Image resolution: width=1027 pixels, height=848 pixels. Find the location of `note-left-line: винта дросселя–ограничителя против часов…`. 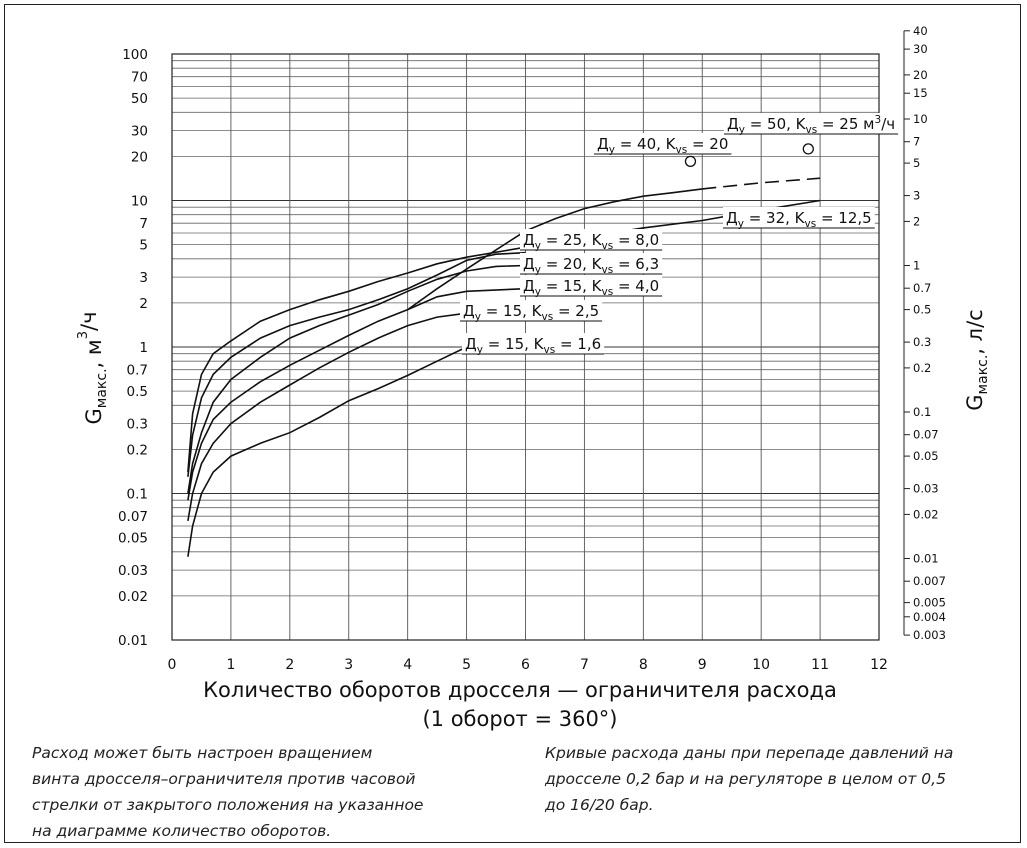

note-left-line: винта дросселя–ограничителя против часов… is located at coordinates (224, 779).